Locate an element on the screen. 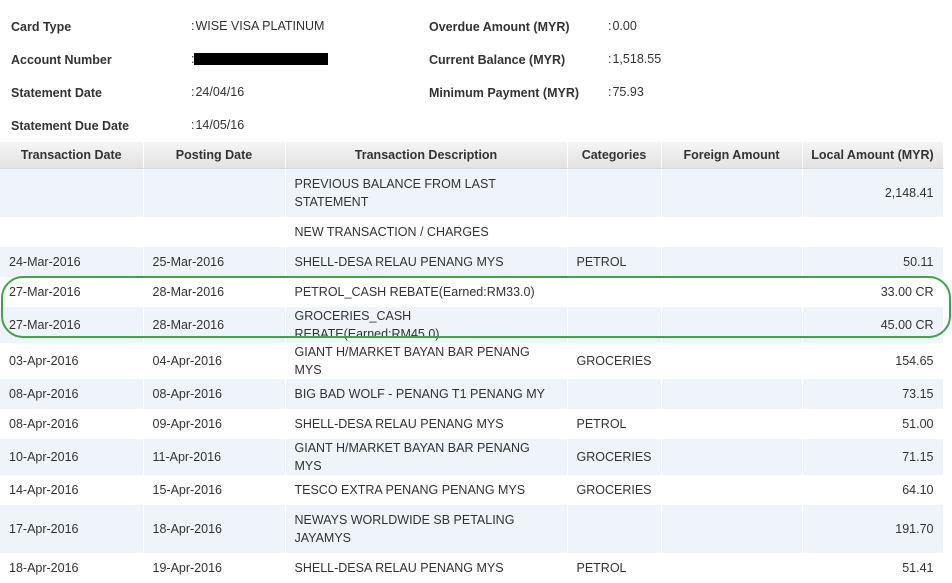 This screenshot has width=952, height=583. local-amount-cell: 51.41 is located at coordinates (873, 567).